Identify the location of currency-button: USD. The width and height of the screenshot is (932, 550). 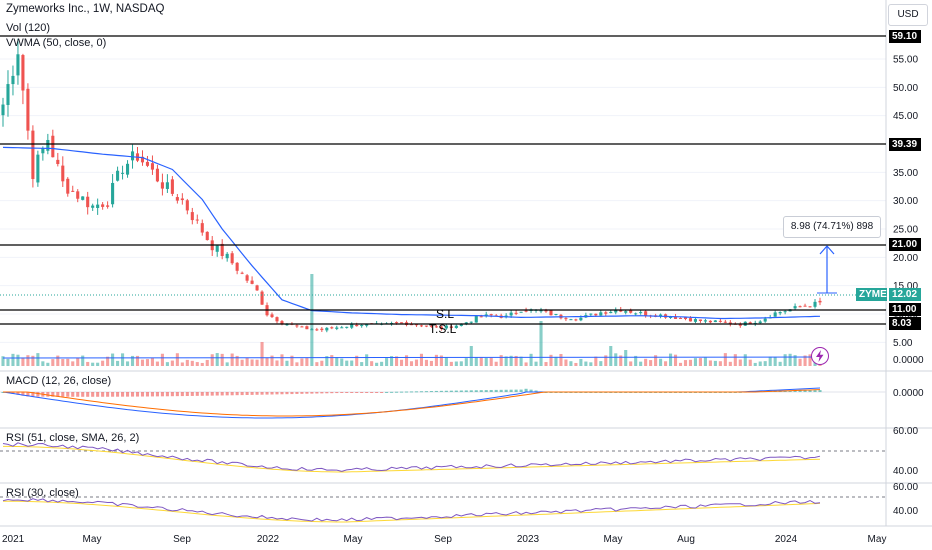
(908, 15).